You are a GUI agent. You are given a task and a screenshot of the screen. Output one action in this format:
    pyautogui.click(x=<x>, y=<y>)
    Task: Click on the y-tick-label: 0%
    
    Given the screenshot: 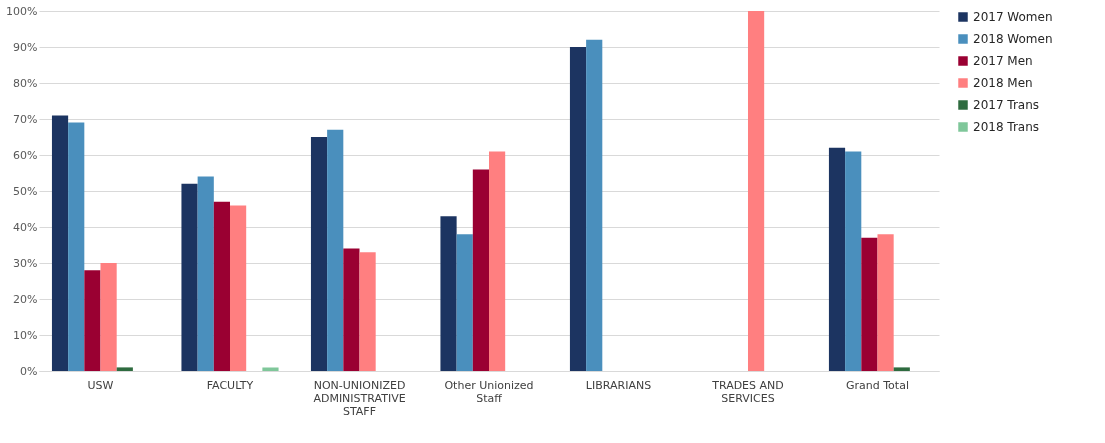 What is the action you would take?
    pyautogui.click(x=29, y=371)
    